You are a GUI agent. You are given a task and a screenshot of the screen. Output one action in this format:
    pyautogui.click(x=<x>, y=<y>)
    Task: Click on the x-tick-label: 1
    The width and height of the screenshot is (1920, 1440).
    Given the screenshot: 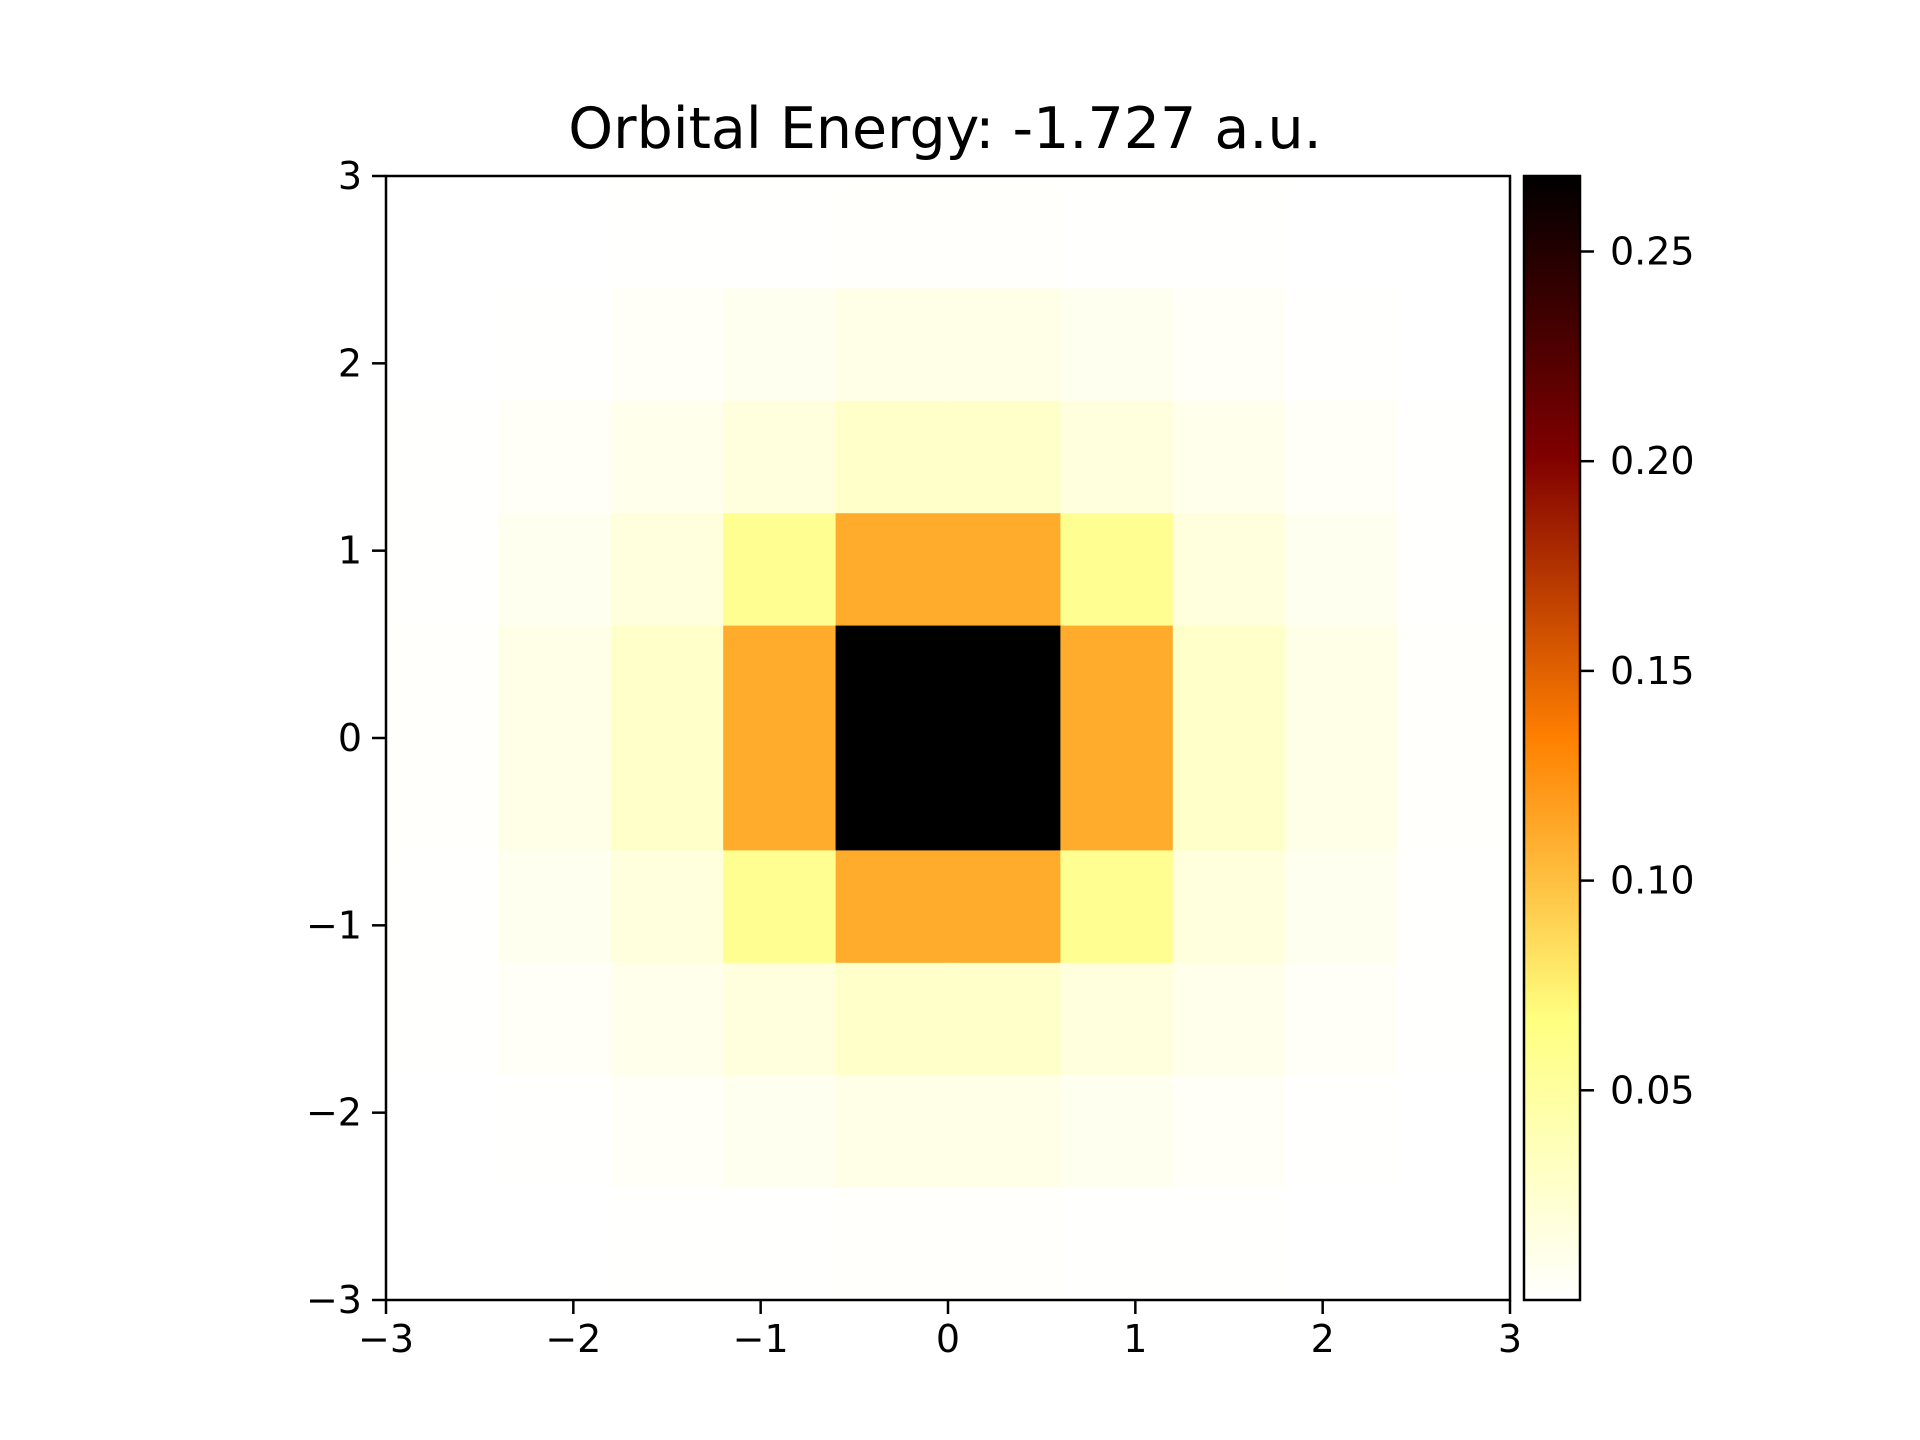 What is the action you would take?
    pyautogui.click(x=1135, y=1339)
    